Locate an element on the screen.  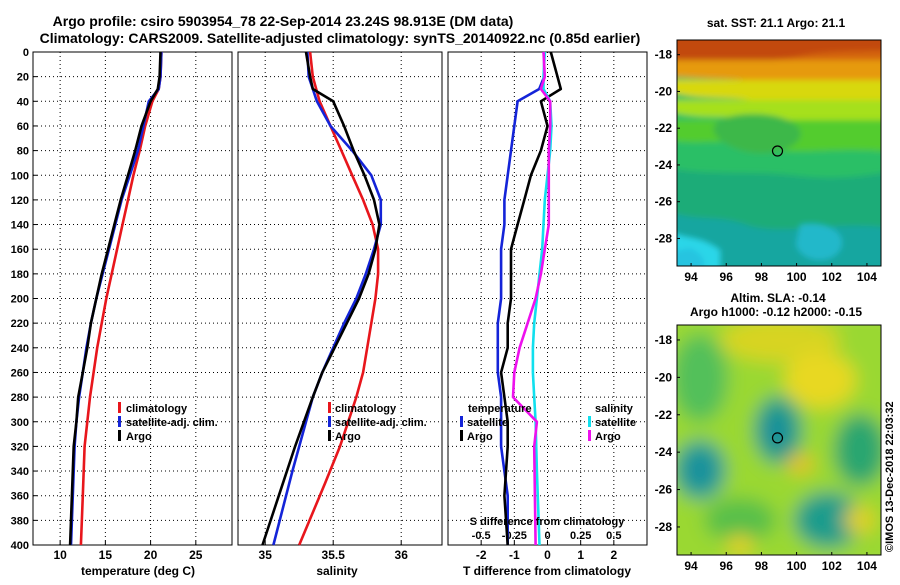
y-tick-label: 20 is located at coordinates (23, 78).